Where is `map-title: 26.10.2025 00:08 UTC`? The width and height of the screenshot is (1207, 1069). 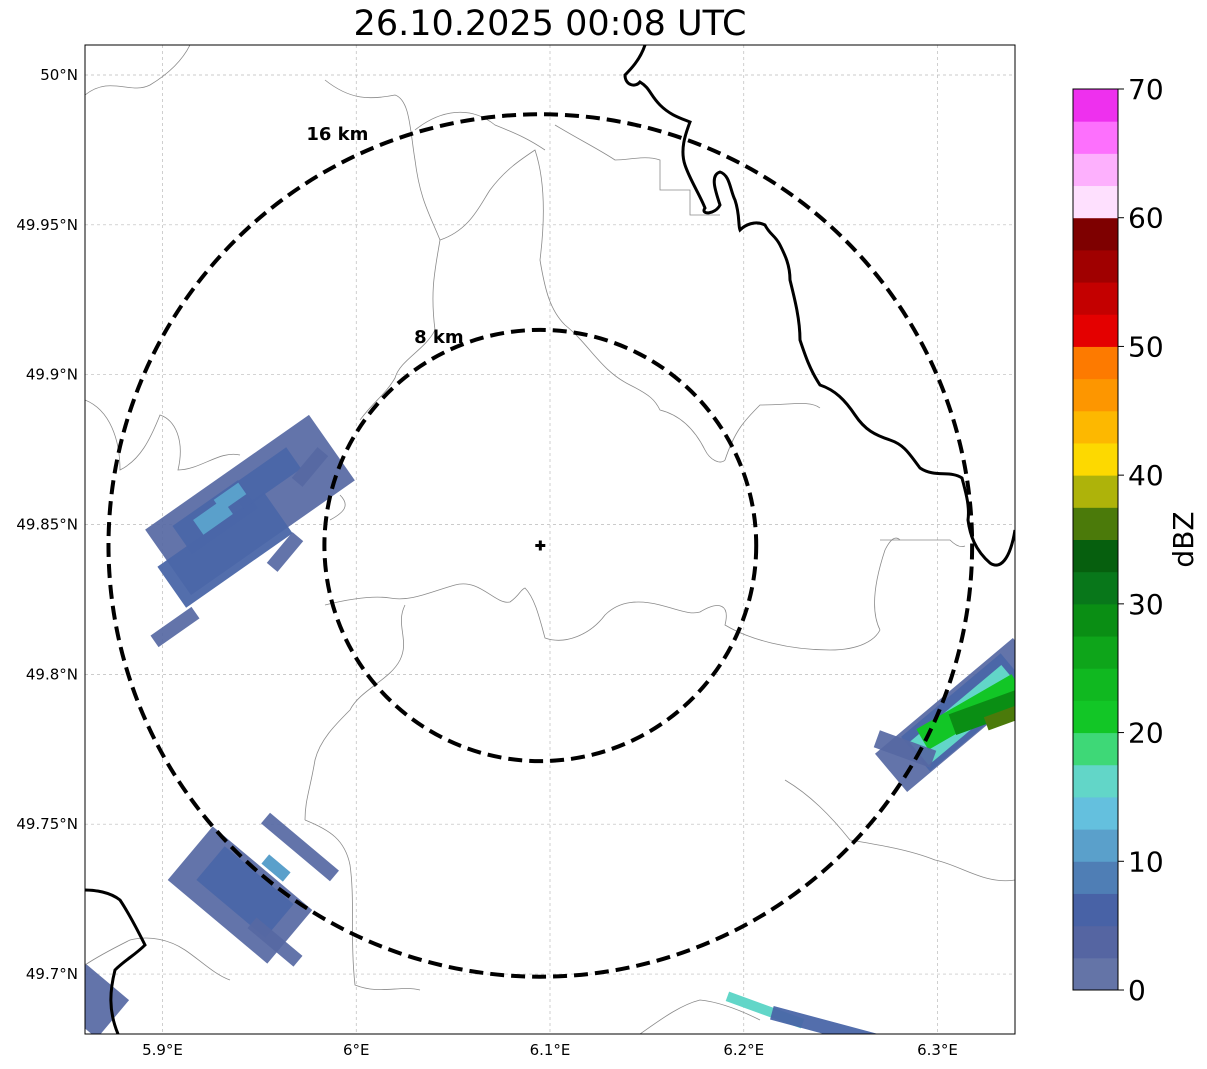 map-title: 26.10.2025 00:08 UTC is located at coordinates (550, 24).